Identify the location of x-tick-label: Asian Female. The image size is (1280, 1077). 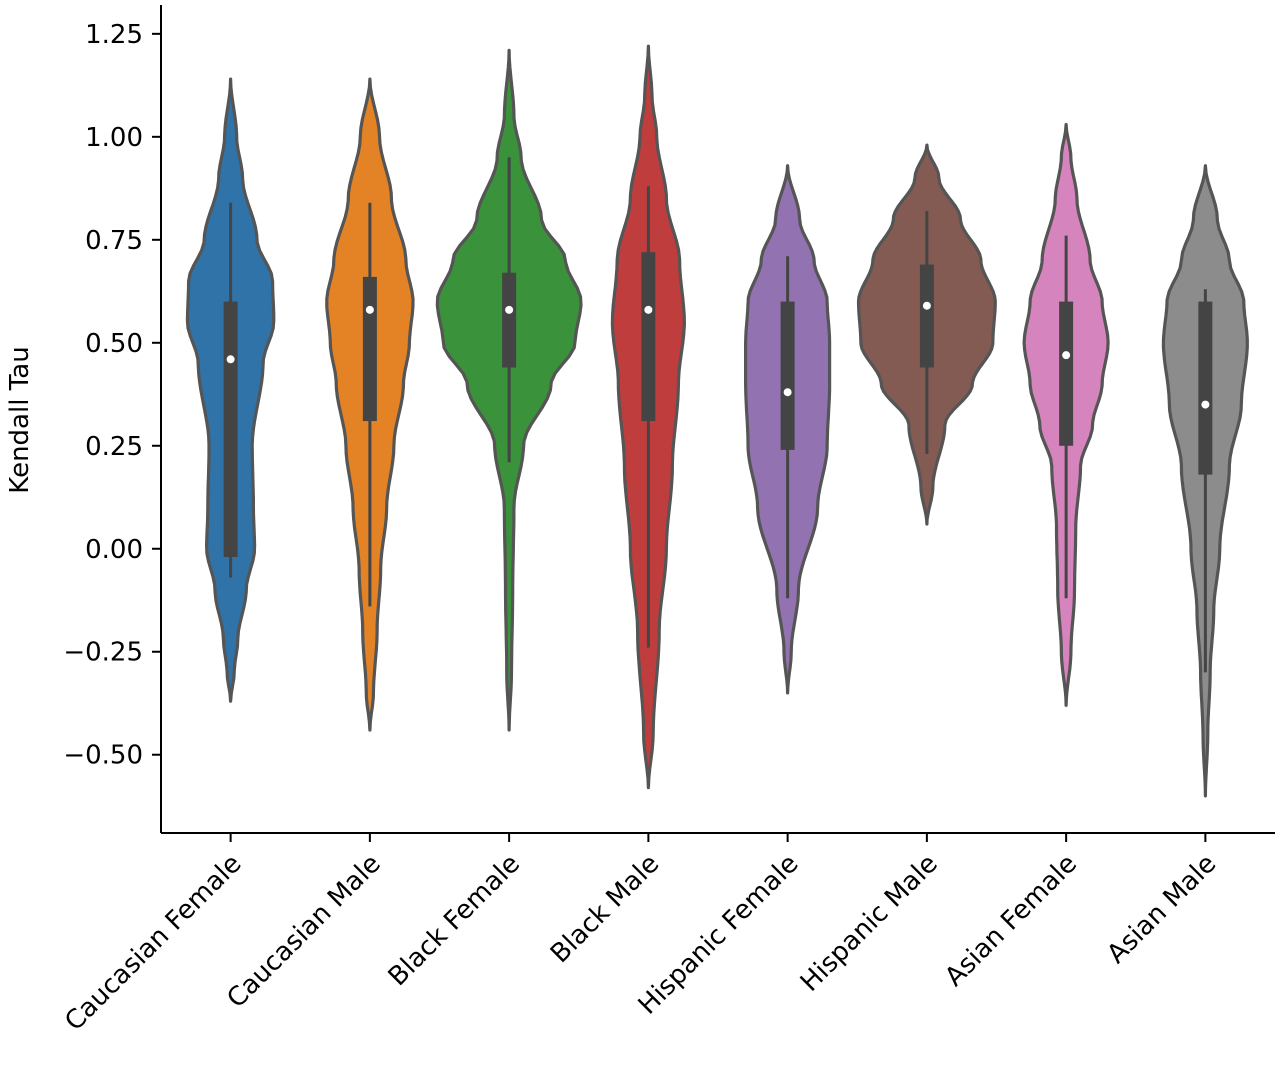
(1011, 921).